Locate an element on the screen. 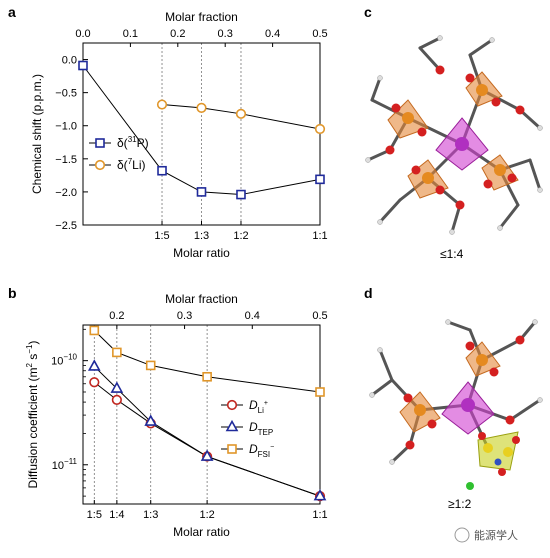  plot-frame-b is located at coordinates (201, 414).